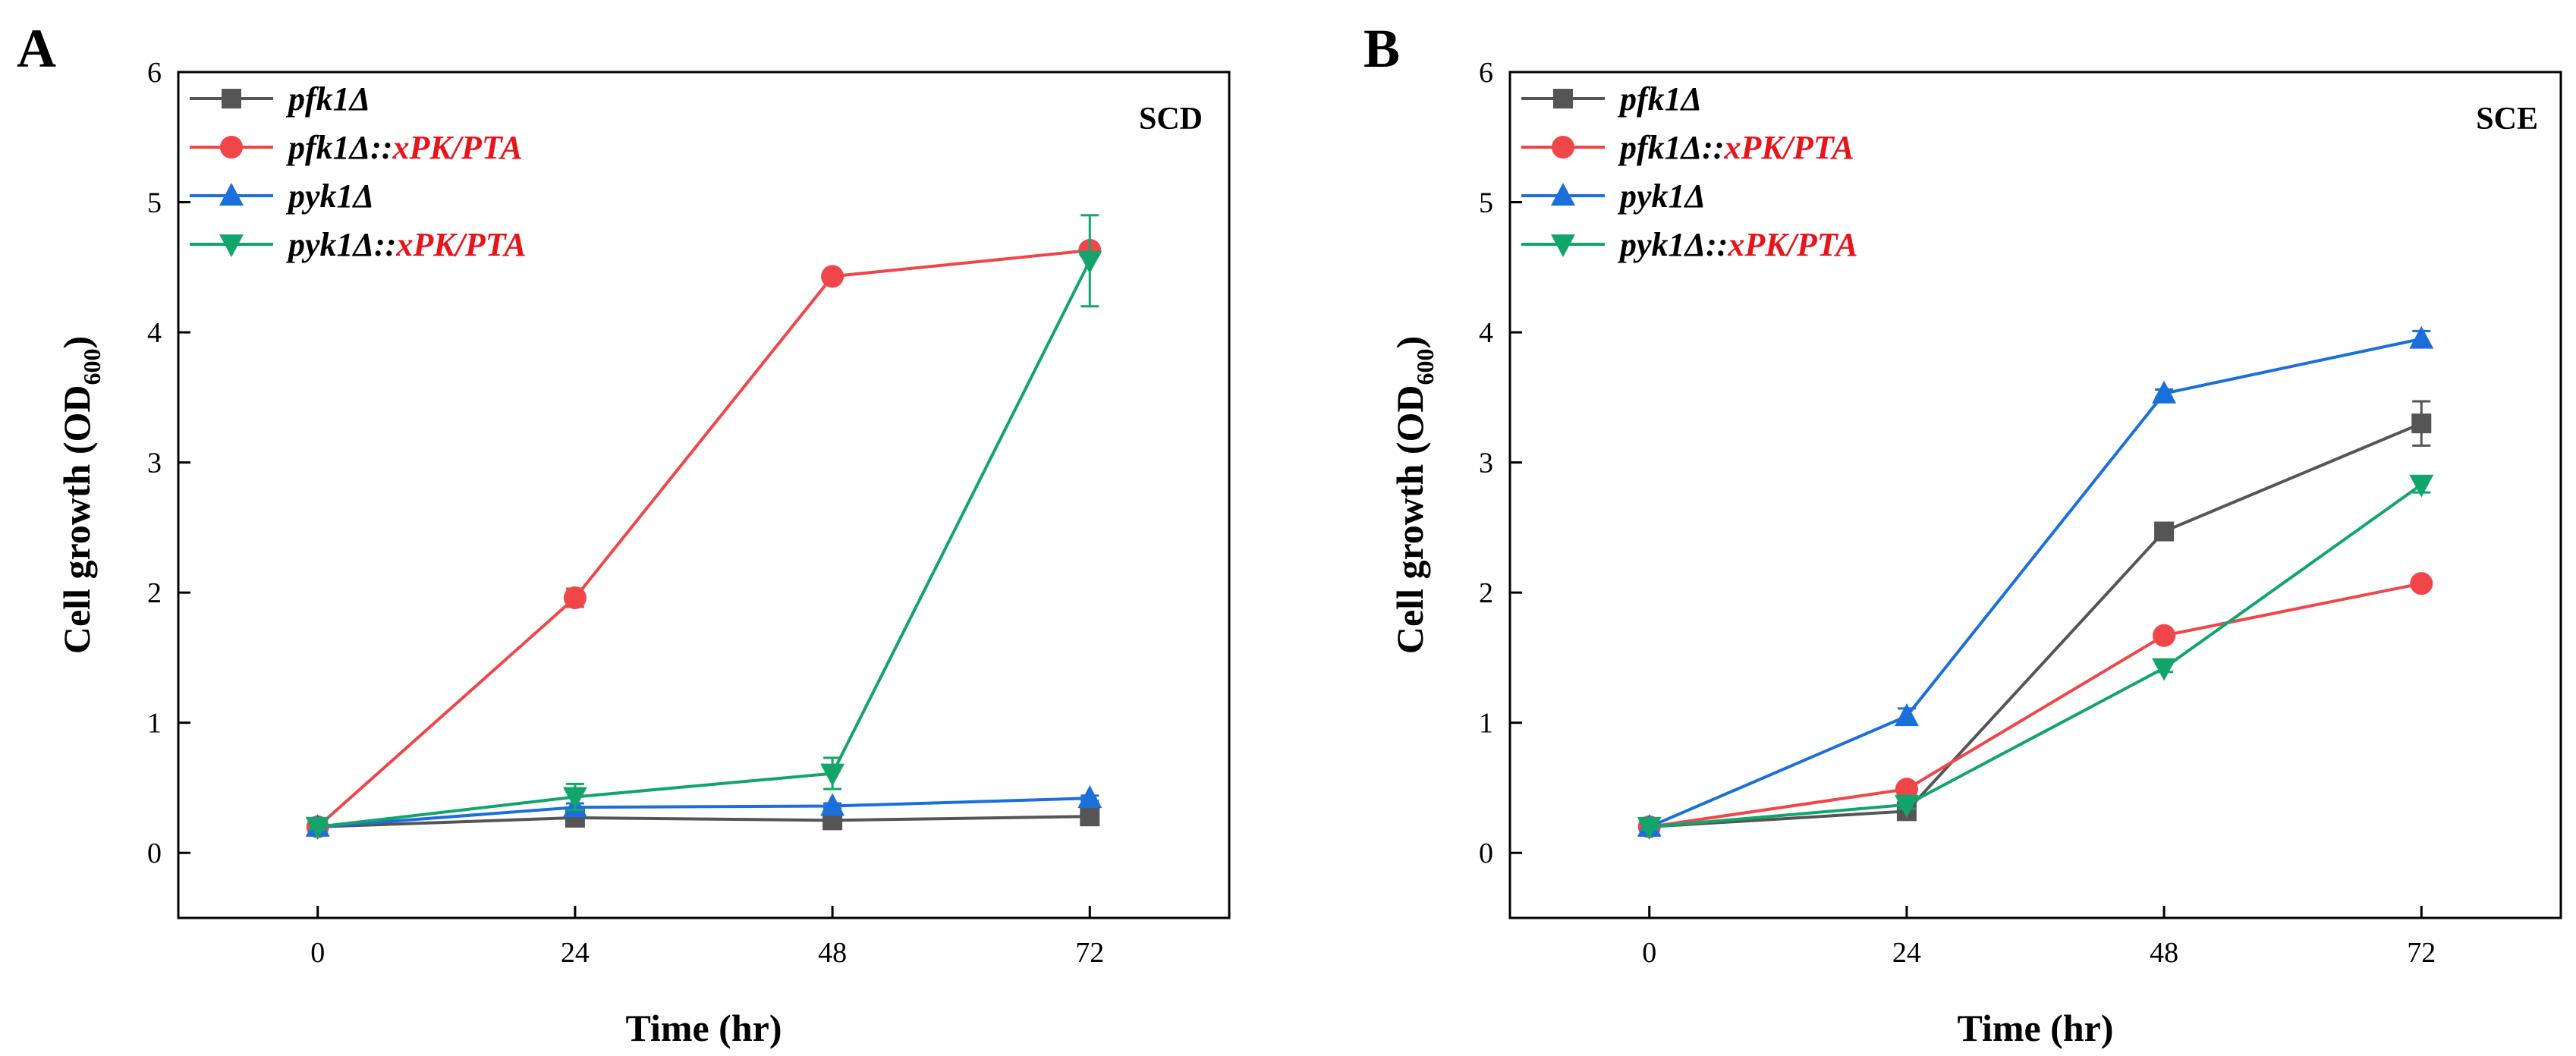 Image resolution: width=2576 pixels, height=1056 pixels. I want to click on medium-label: SCE, so click(2507, 119).